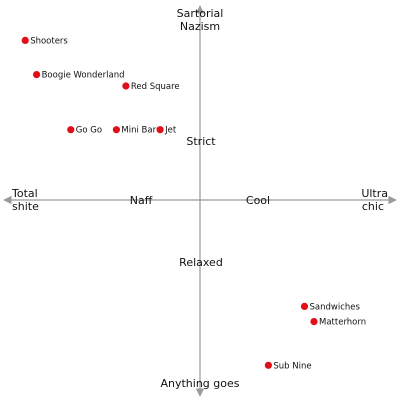 Image resolution: width=400 pixels, height=400 pixels. What do you see at coordinates (83, 76) in the screenshot?
I see `data-label-boogie-wonderland: Boogie Wonderland` at bounding box center [83, 76].